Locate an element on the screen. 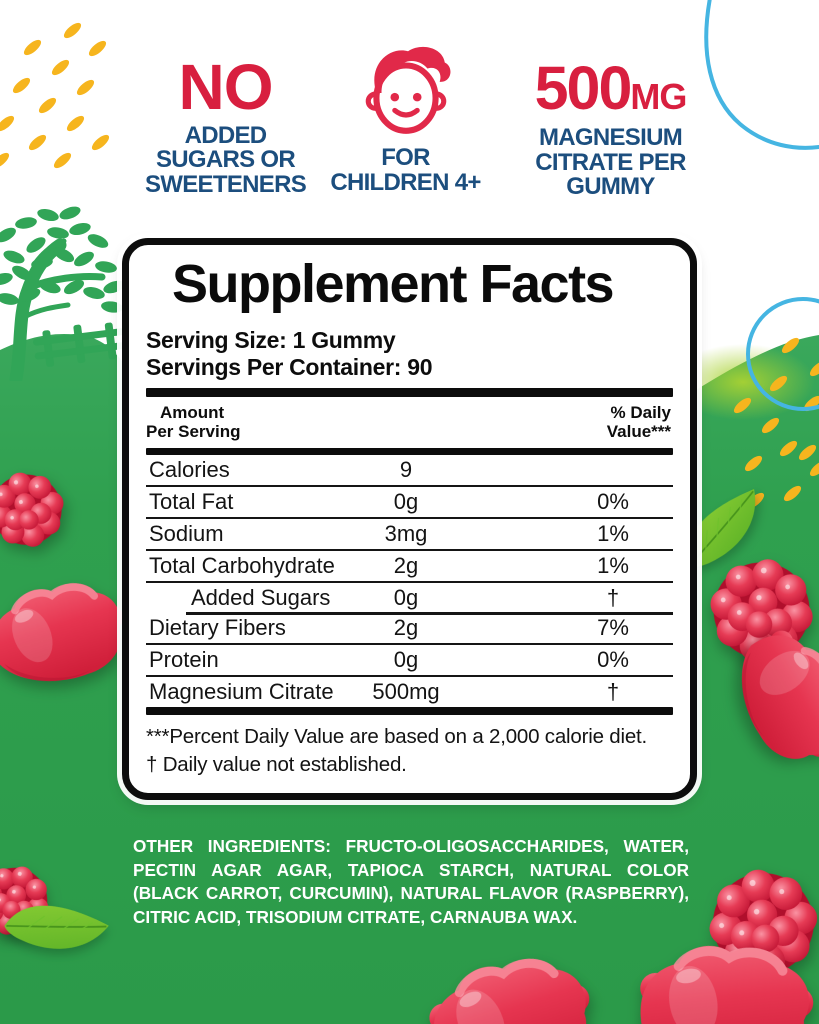  servings-per-container: Servings Per Container: 90 is located at coordinates (289, 367).